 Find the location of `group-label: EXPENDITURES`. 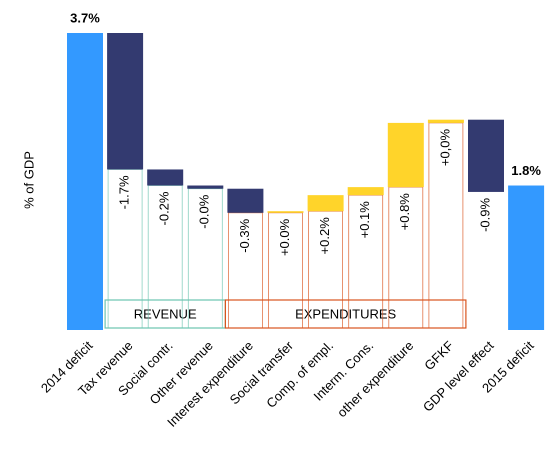

group-label: EXPENDITURES is located at coordinates (345, 313).